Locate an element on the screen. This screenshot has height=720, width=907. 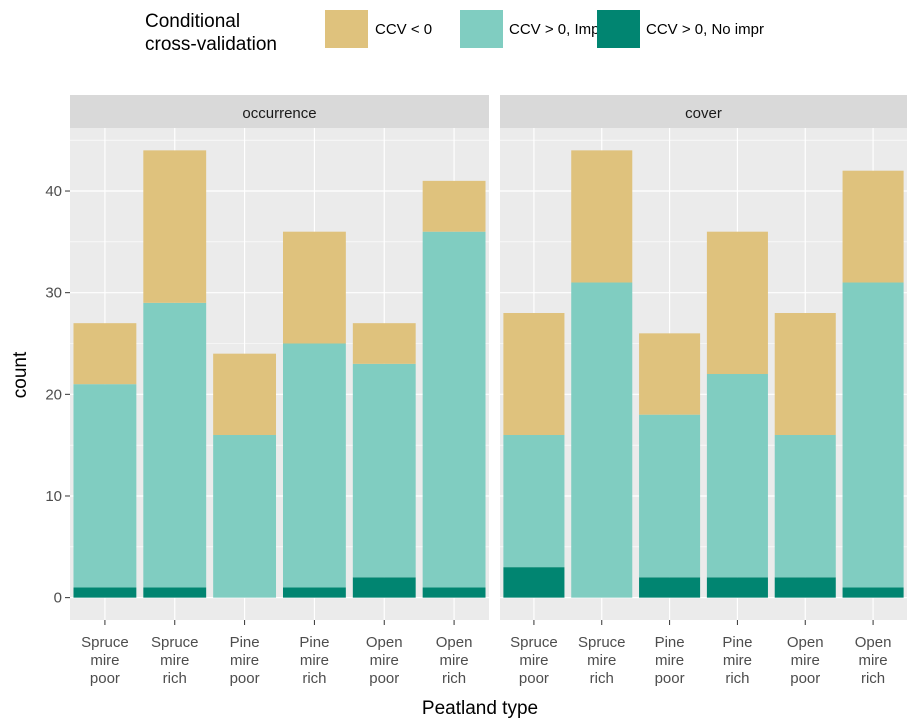
facet-title: cover is located at coordinates (703, 113).